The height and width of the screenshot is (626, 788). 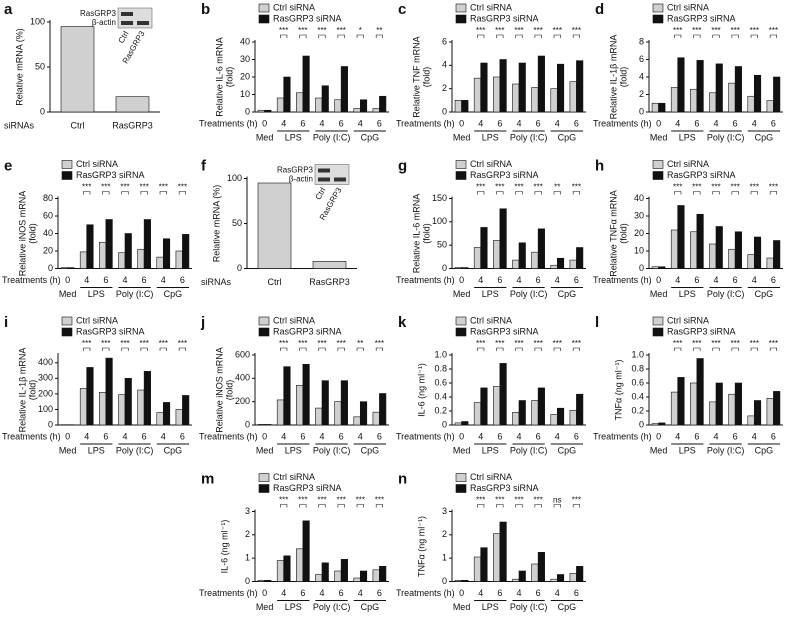 I want to click on blot-lane-label: Ctrl, so click(x=124, y=36).